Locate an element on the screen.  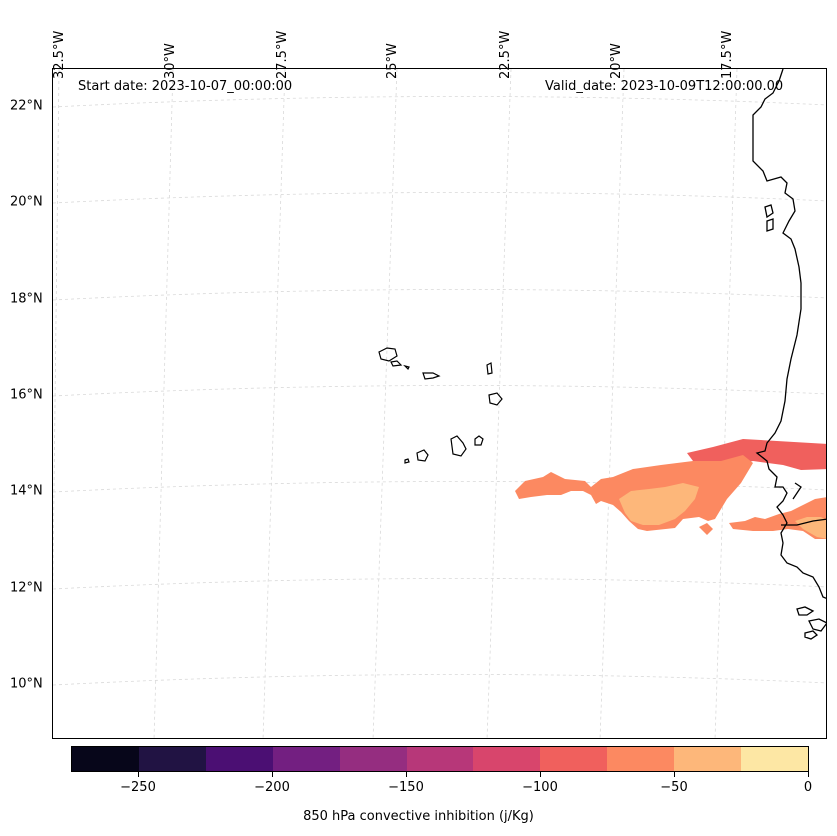
cin-contour-75-50-coast is located at coordinates (777, 518).